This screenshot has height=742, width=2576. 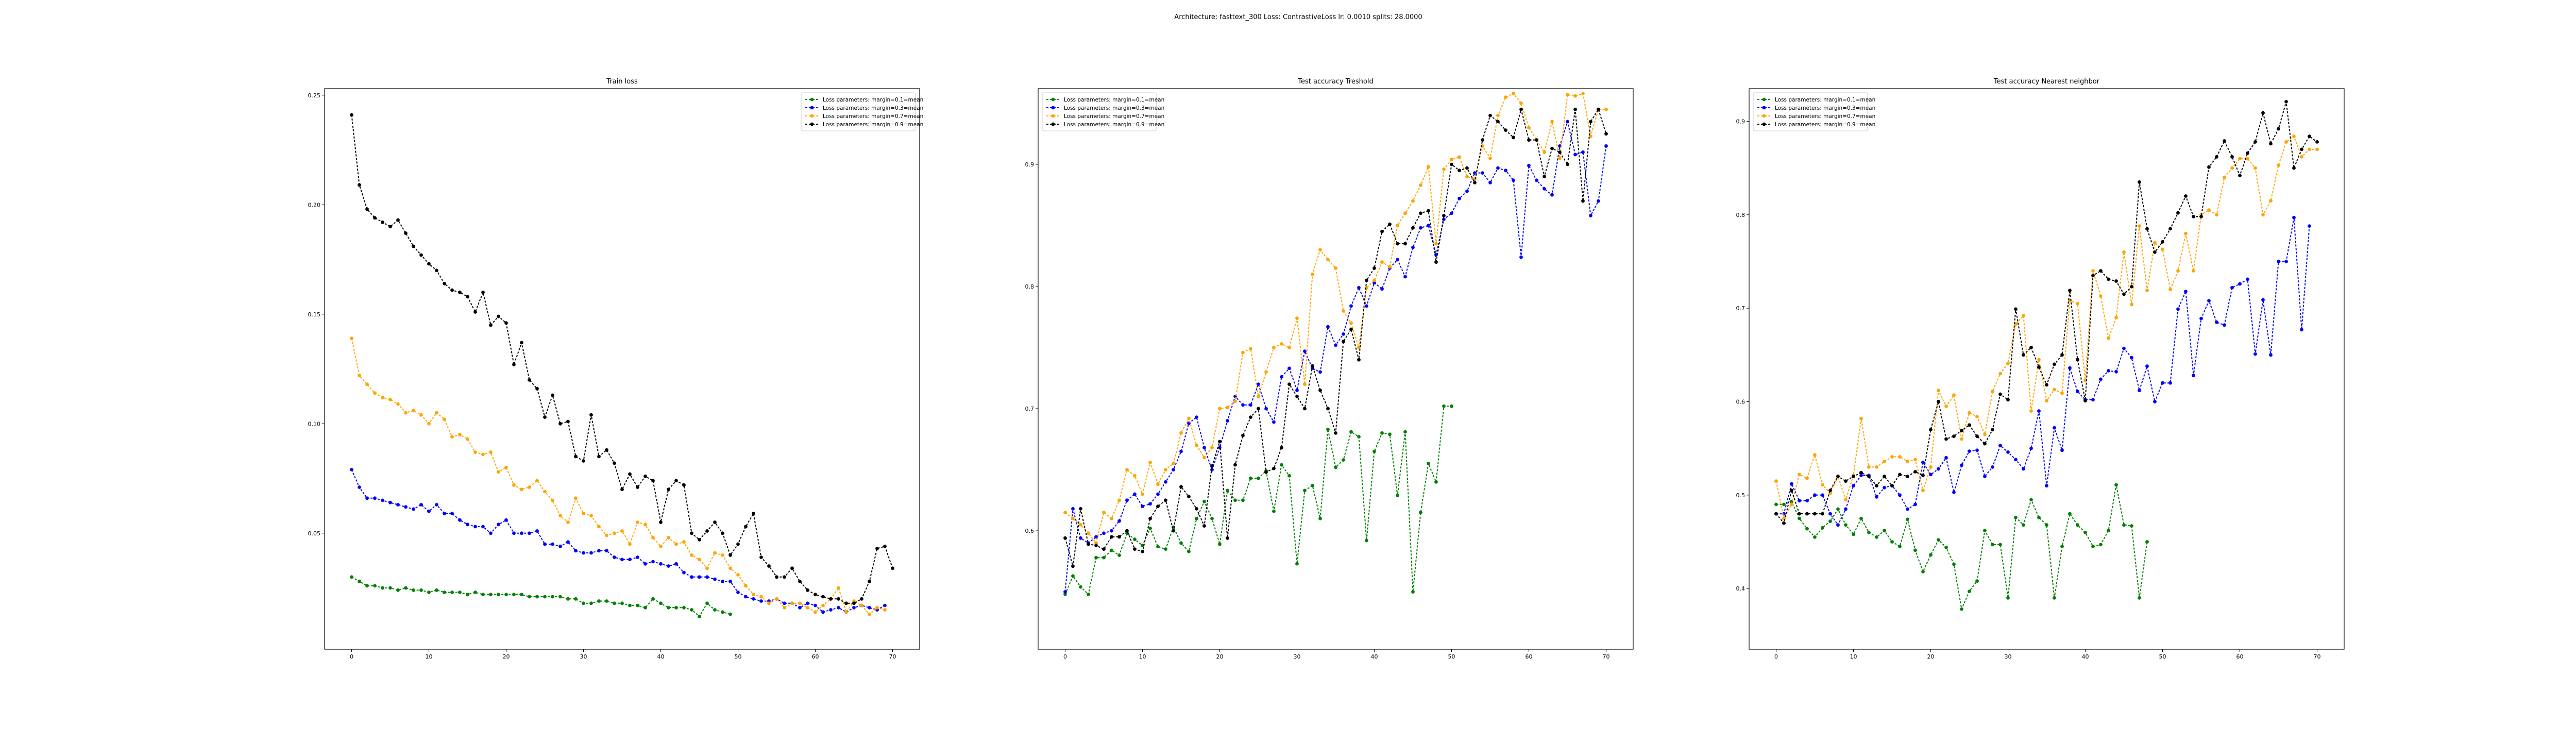 I want to click on x-tick-label: 30, so click(x=583, y=656).